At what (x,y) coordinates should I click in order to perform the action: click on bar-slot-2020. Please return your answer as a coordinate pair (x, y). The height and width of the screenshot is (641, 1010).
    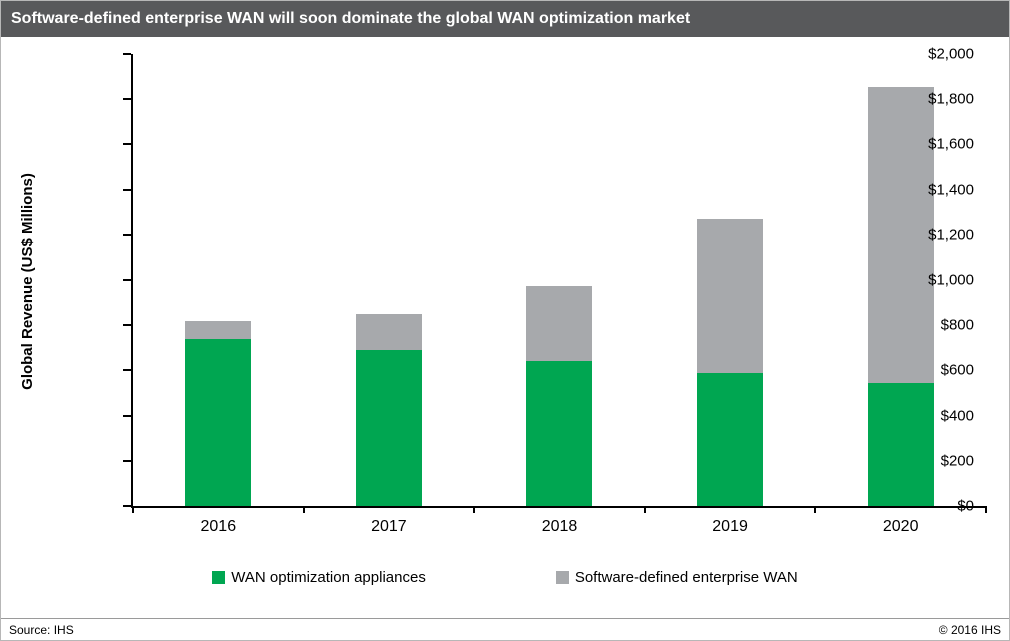
    Looking at the image, I should click on (900, 280).